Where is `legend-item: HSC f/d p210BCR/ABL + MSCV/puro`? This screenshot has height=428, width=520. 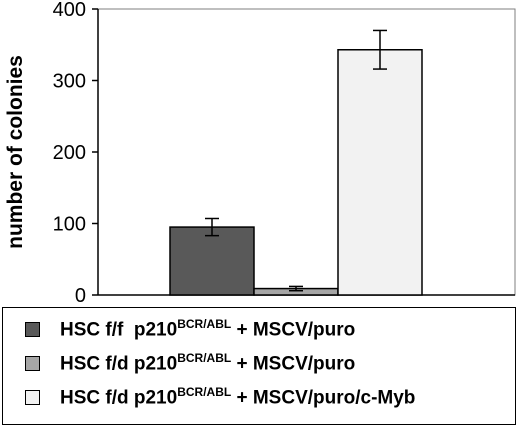 legend-item: HSC f/d p210BCR/ABL + MSCV/puro is located at coordinates (190, 363).